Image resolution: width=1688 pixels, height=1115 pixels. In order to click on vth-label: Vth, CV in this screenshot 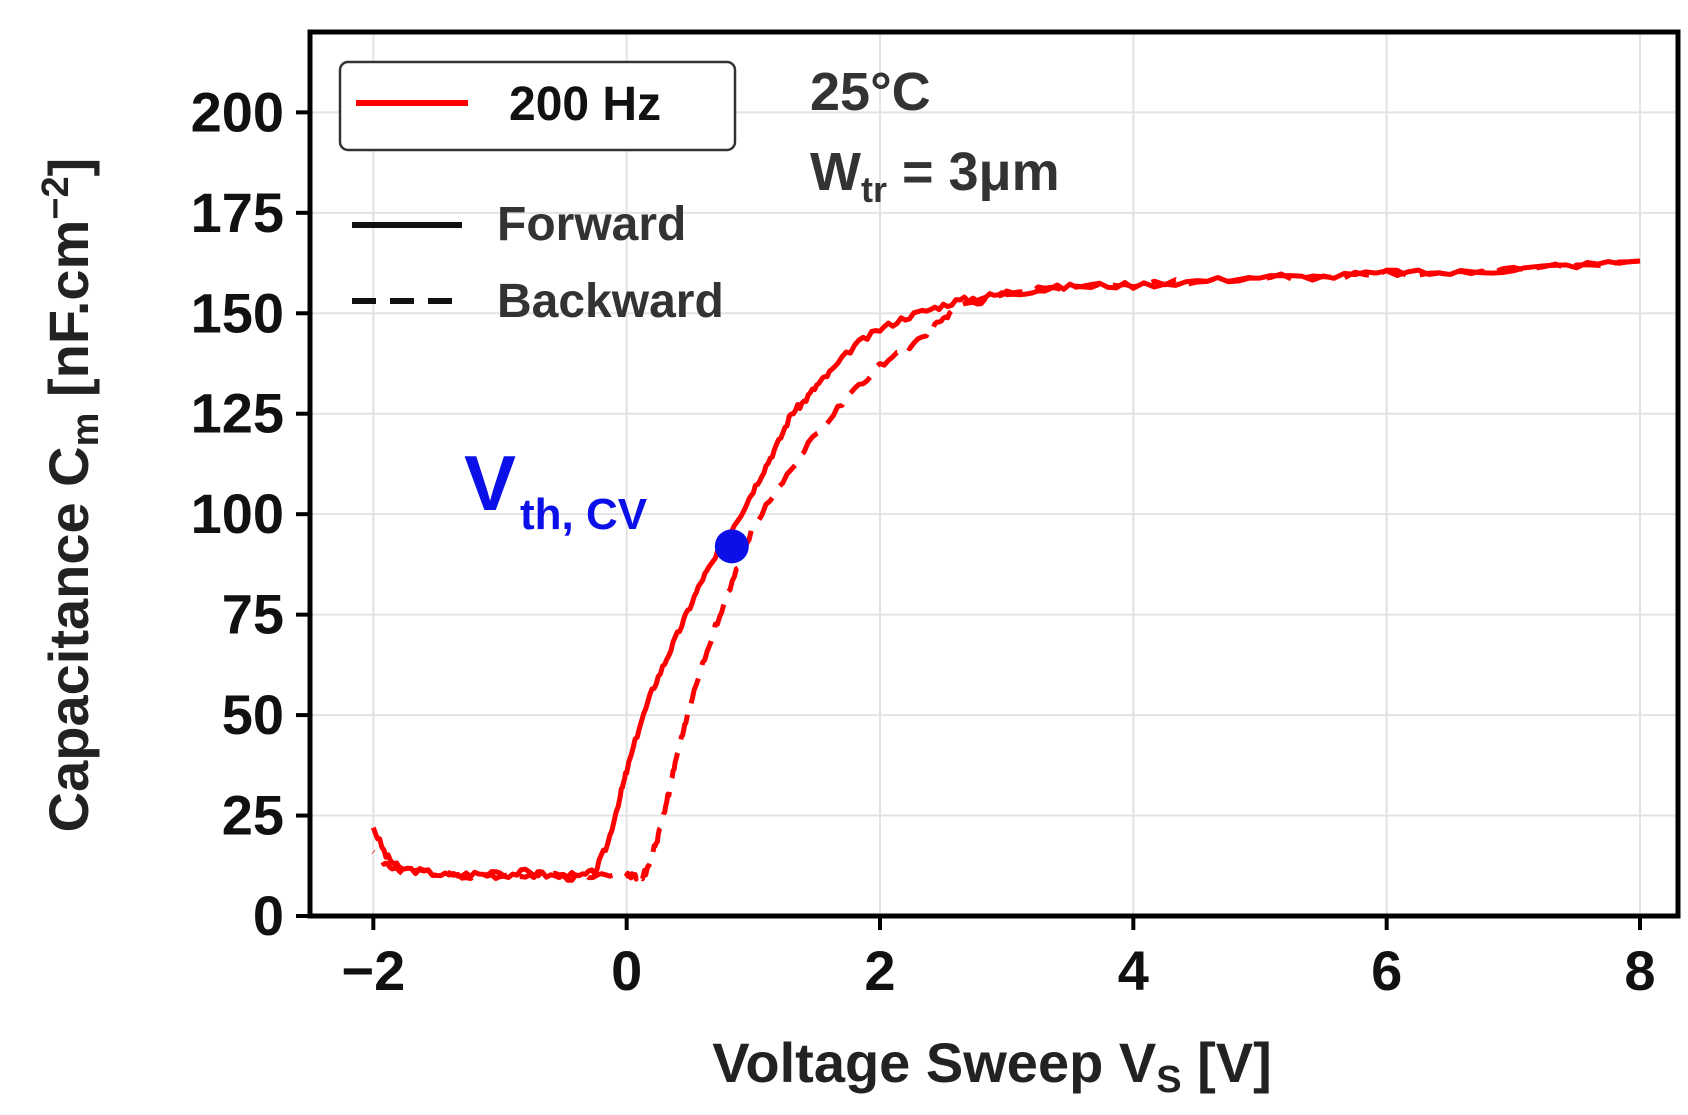, I will do `click(556, 489)`.